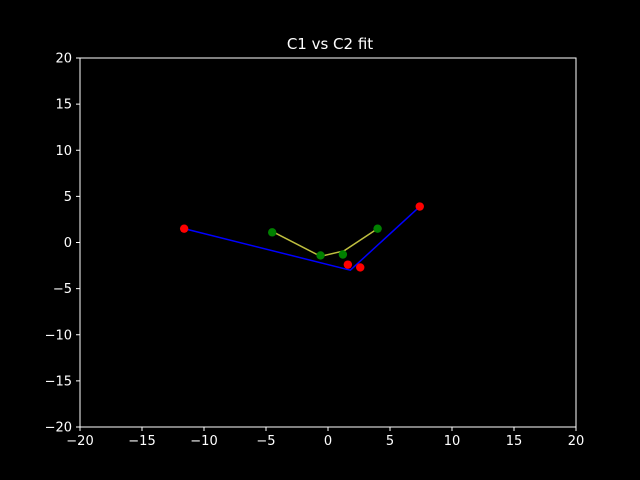 The width and height of the screenshot is (640, 480). Describe the element at coordinates (265, 441) in the screenshot. I see `x-tick-label: −5` at that location.